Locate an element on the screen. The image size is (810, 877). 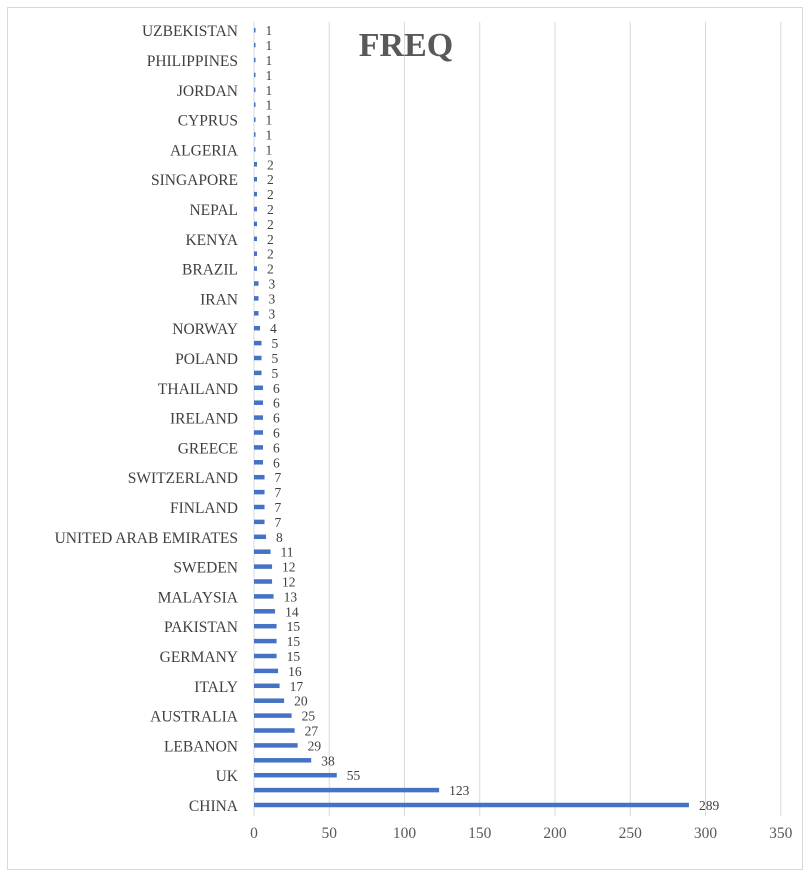
category-label: KENYA is located at coordinates (211, 240).